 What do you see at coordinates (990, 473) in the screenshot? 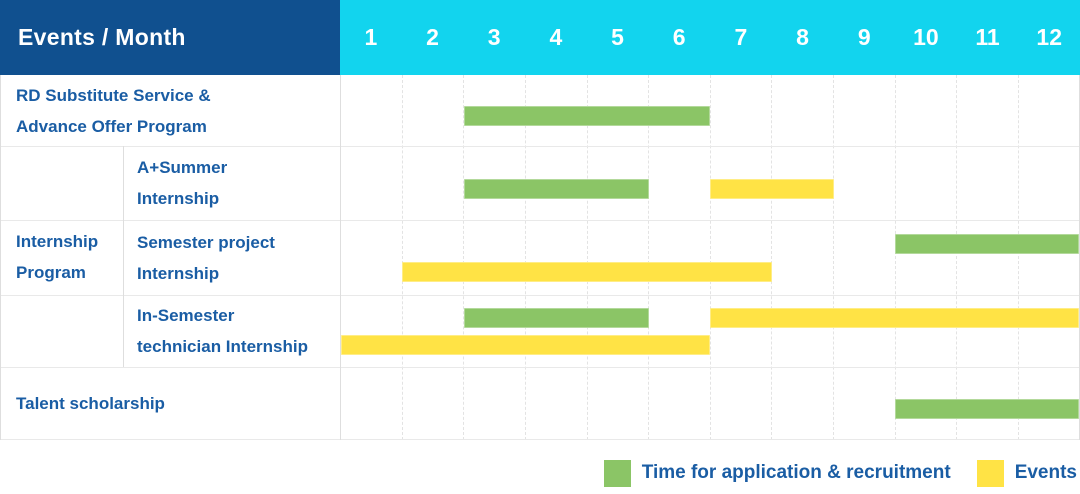
I see `yellow-swatch-icon` at bounding box center [990, 473].